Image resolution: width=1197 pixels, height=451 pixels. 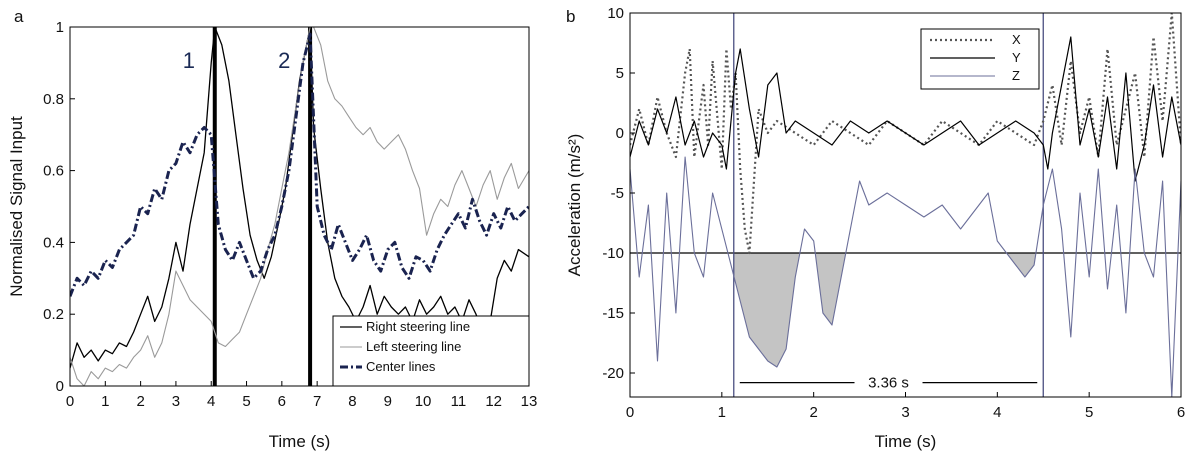 What do you see at coordinates (53, 314) in the screenshot?
I see `y-tick-label: 0.2` at bounding box center [53, 314].